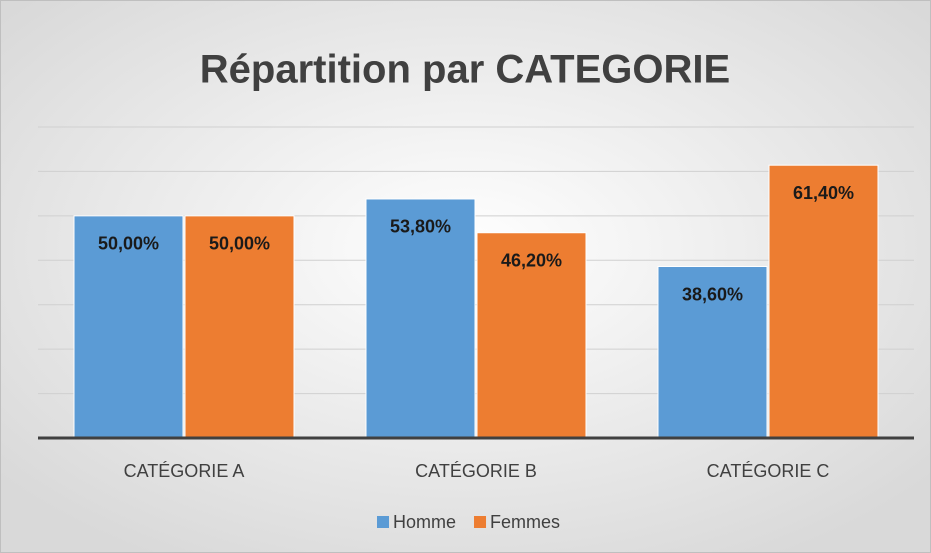 The width and height of the screenshot is (931, 553). Describe the element at coordinates (184, 471) in the screenshot. I see `x-tick-label: CATÉGORIE A` at that location.